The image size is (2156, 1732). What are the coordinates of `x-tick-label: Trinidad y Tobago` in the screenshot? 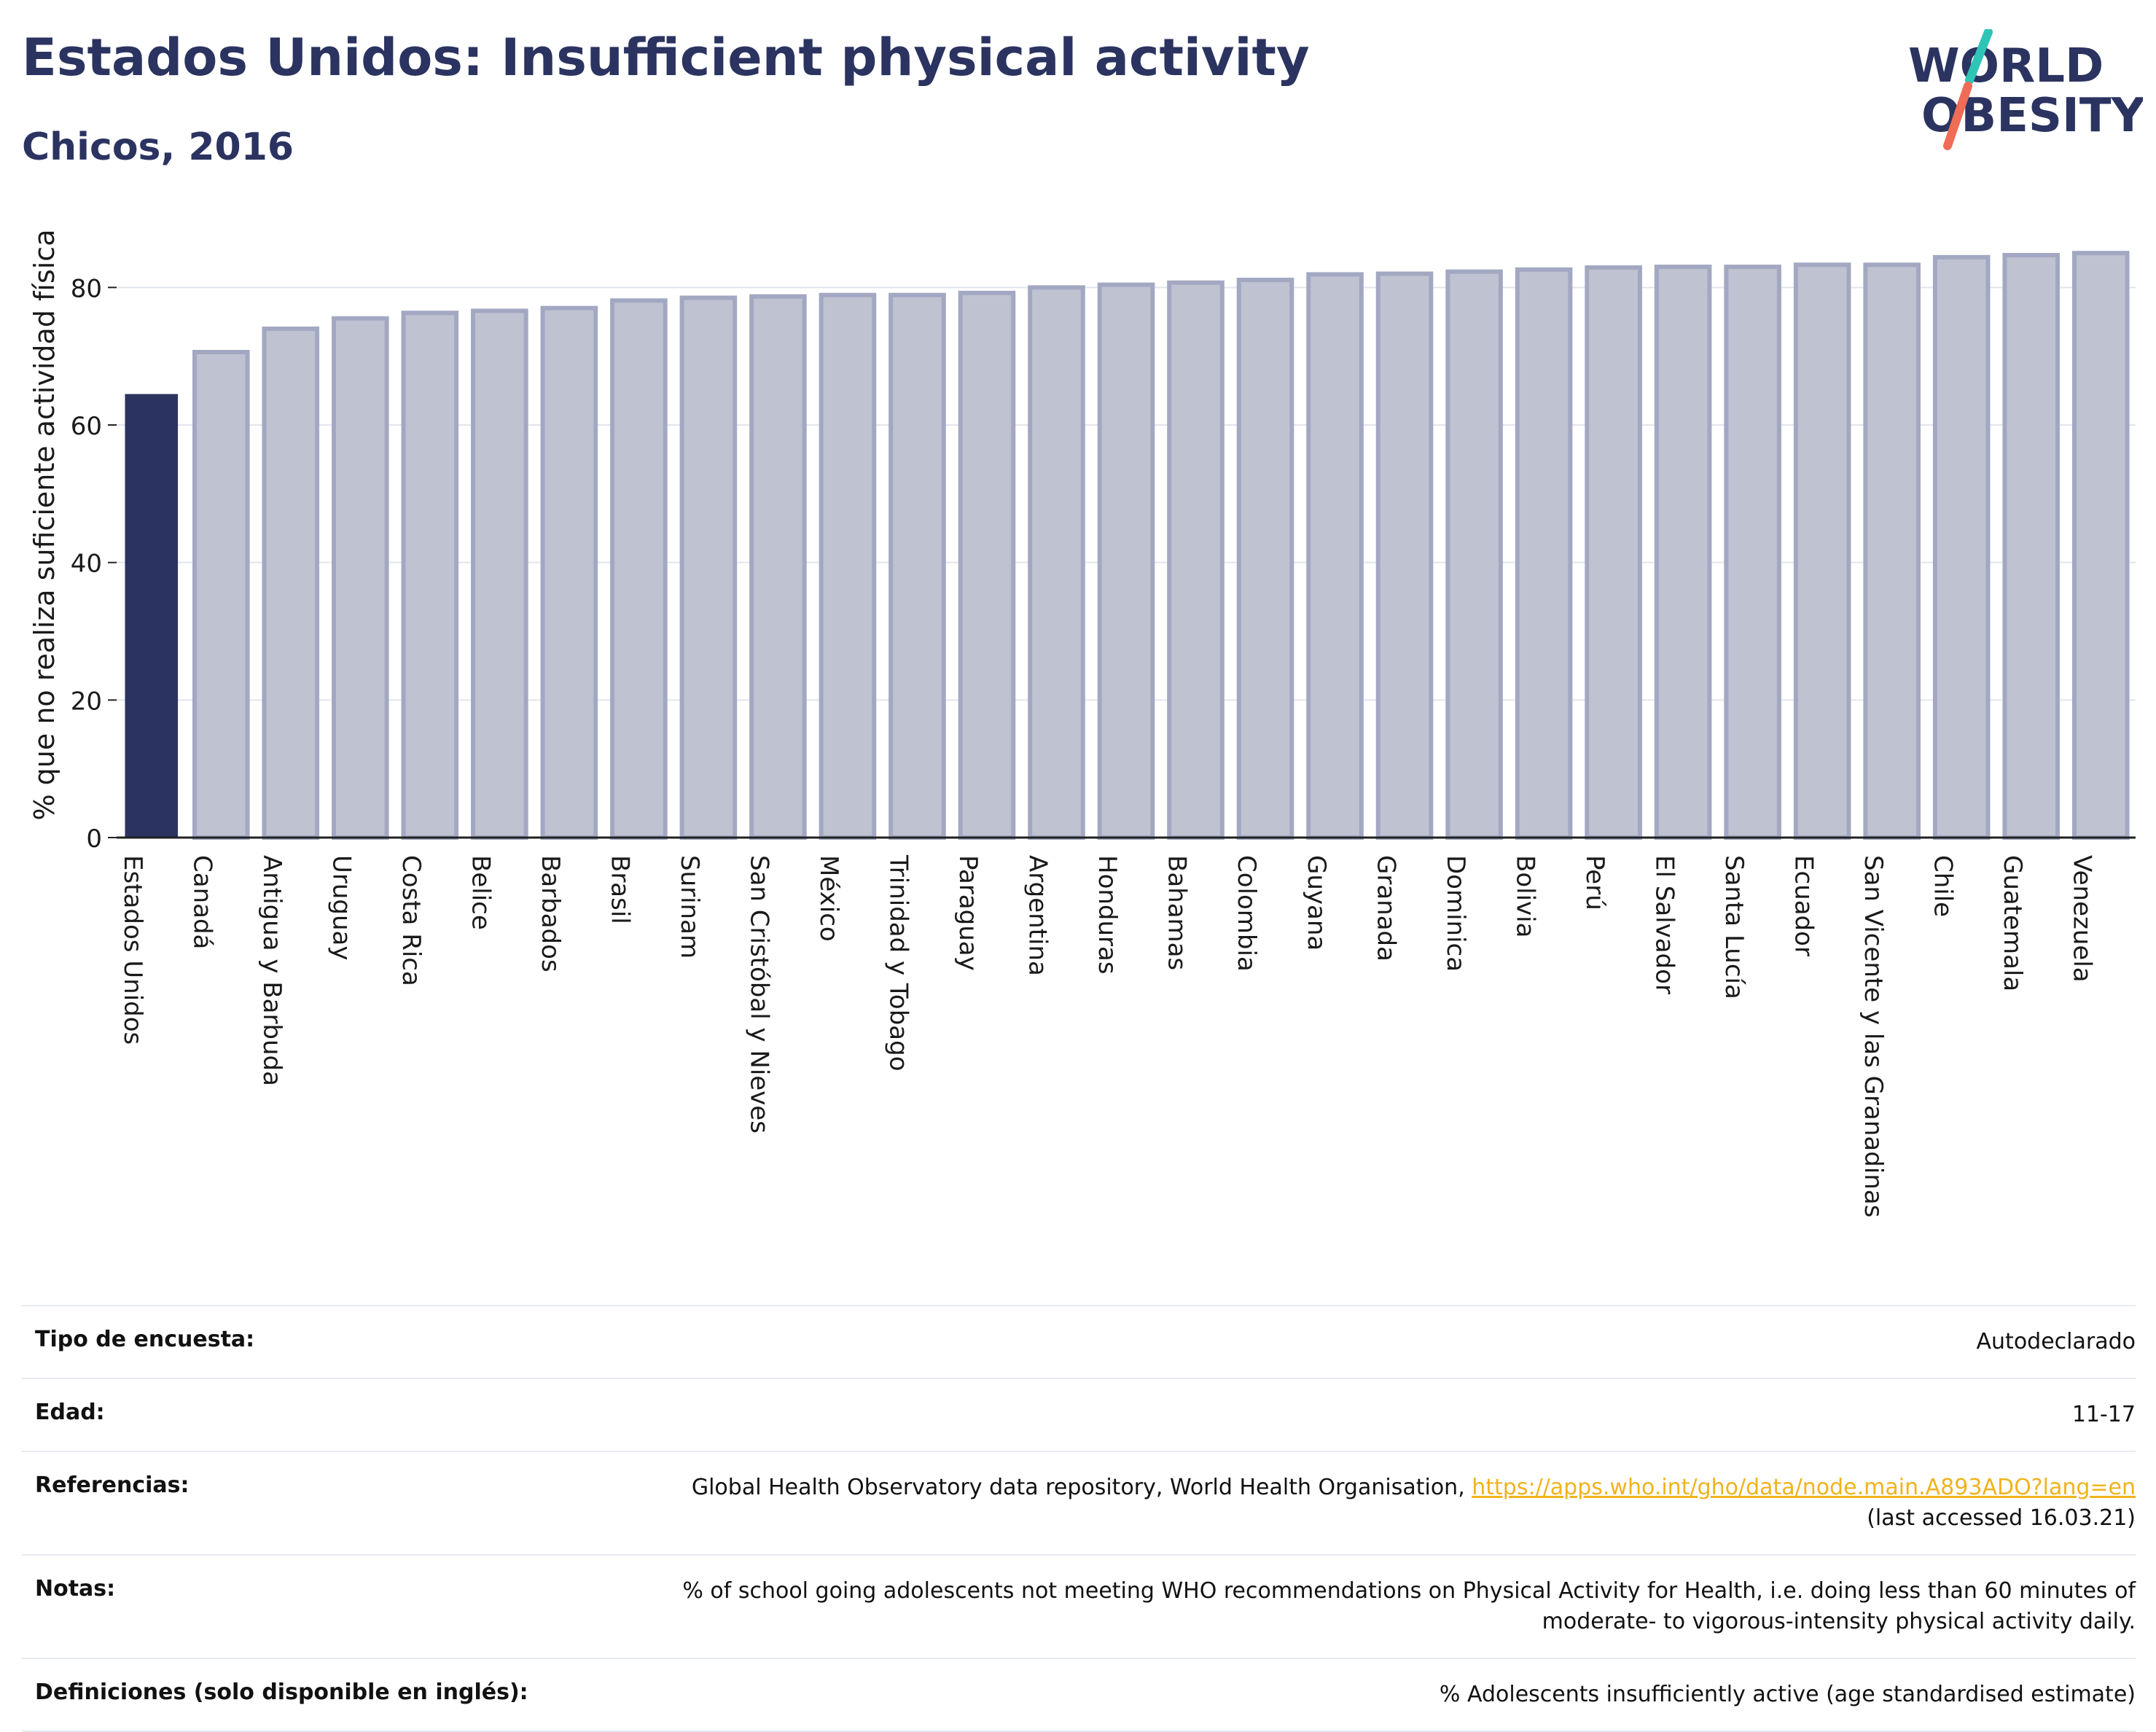 It's located at (899, 963).